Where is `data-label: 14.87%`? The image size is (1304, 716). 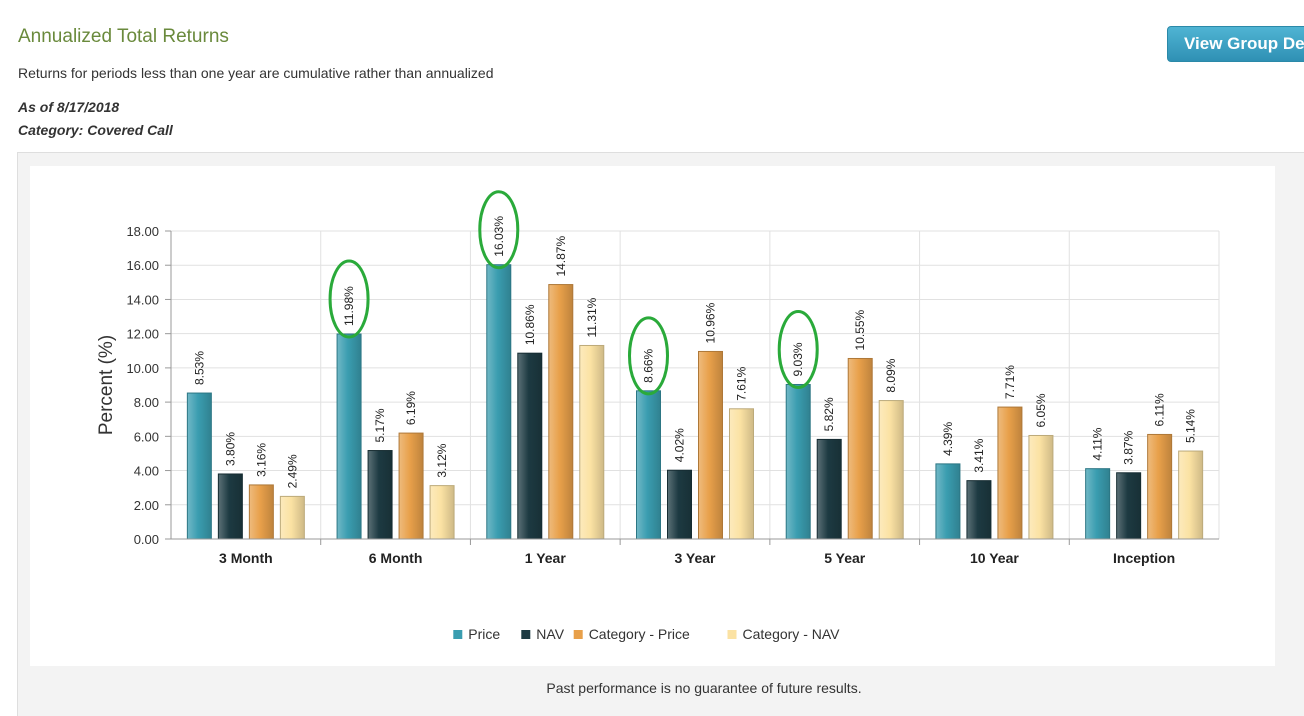 data-label: 14.87% is located at coordinates (561, 256).